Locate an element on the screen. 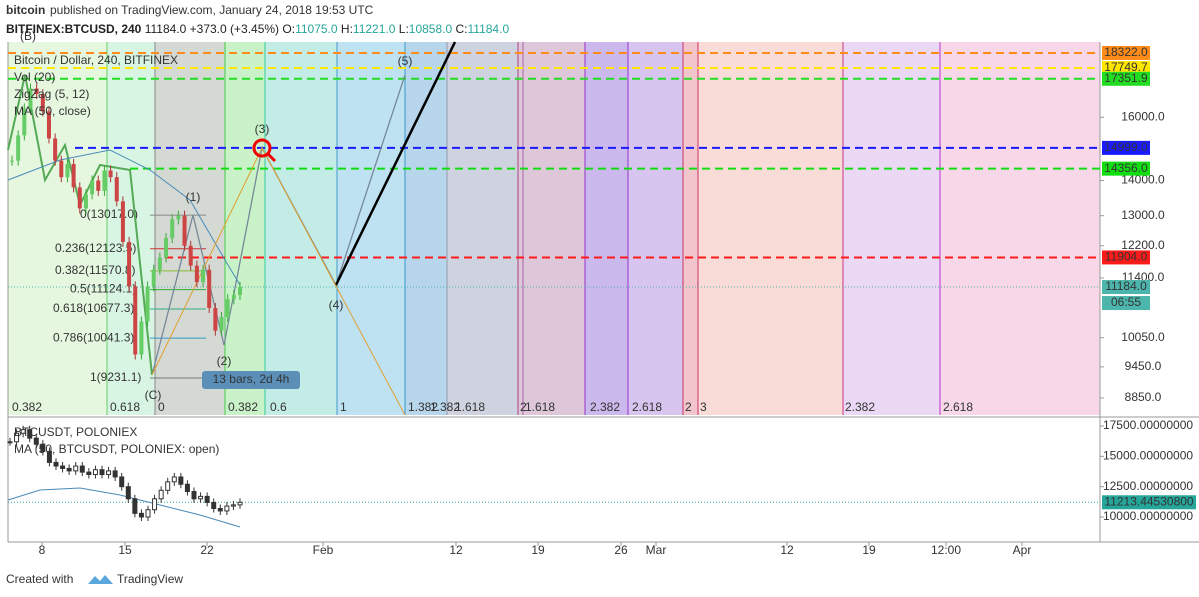 The width and height of the screenshot is (1199, 597). fib-retracement-label: 0.786(10041.3) is located at coordinates (93, 337).